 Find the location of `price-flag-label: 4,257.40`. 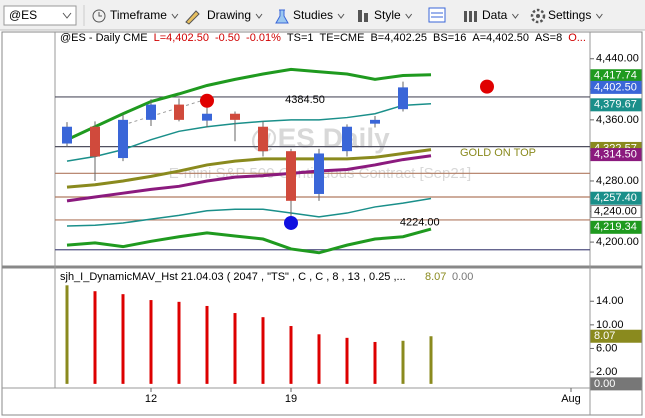

price-flag-label: 4,257.40 is located at coordinates (615, 198).